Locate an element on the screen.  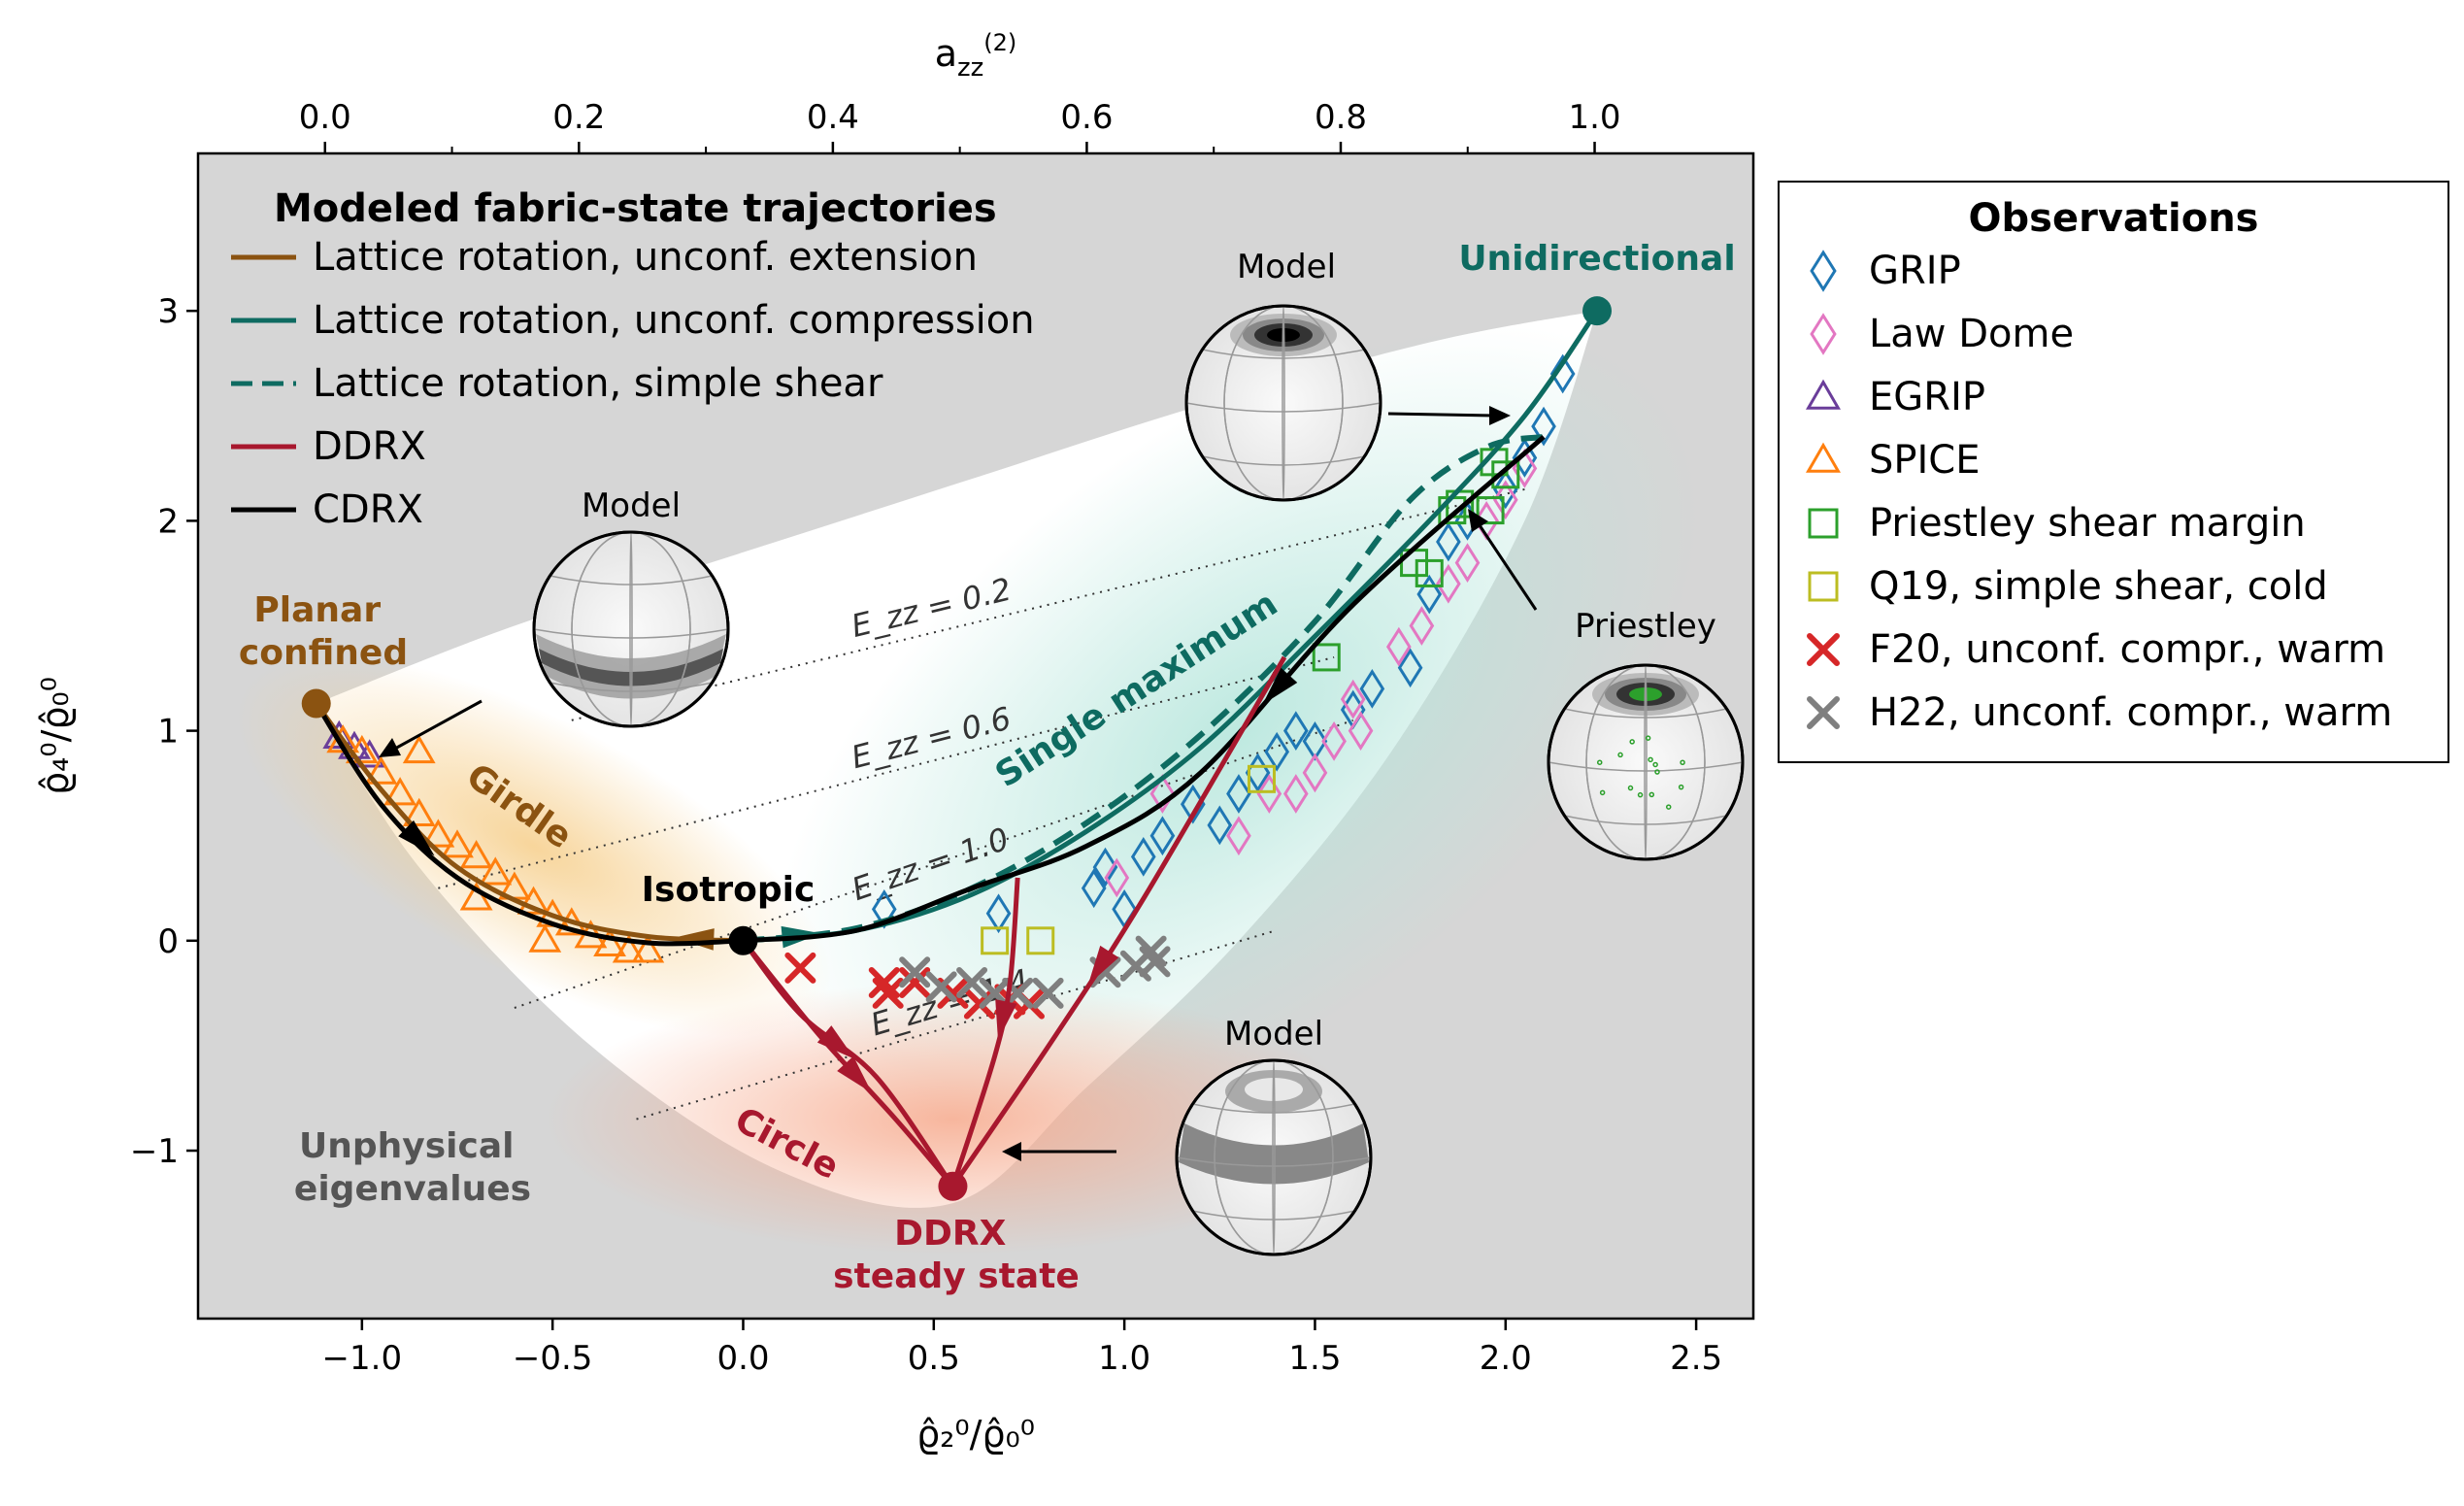
ytick-label-1: 0 is located at coordinates (168, 941).